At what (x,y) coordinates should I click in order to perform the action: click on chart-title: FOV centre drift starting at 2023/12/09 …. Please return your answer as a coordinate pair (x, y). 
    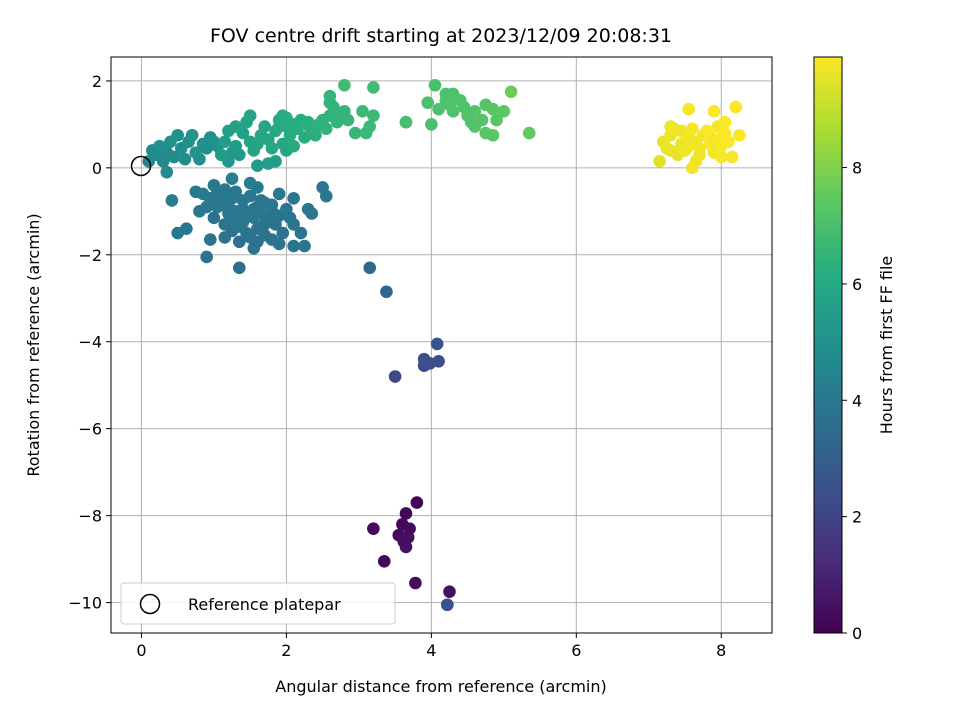
    Looking at the image, I should click on (441, 36).